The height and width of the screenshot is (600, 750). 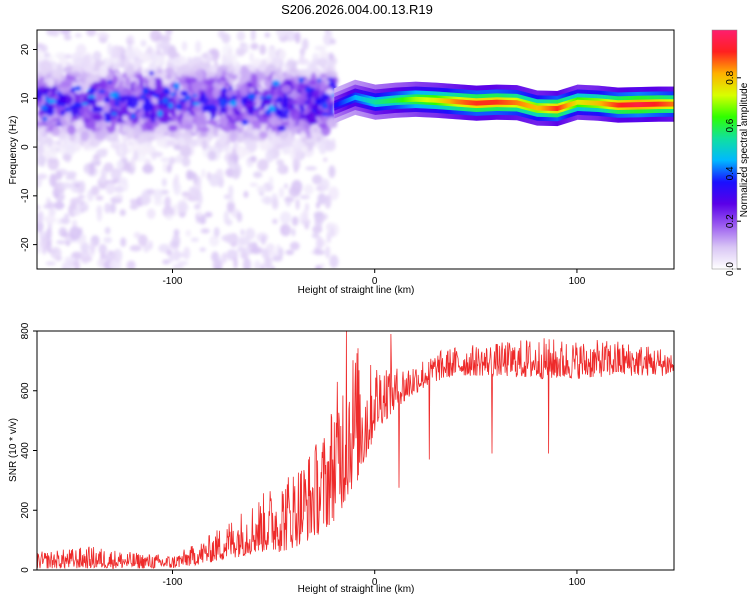 What do you see at coordinates (25, 390) in the screenshot?
I see `snr-y-tick-label: 600` at bounding box center [25, 390].